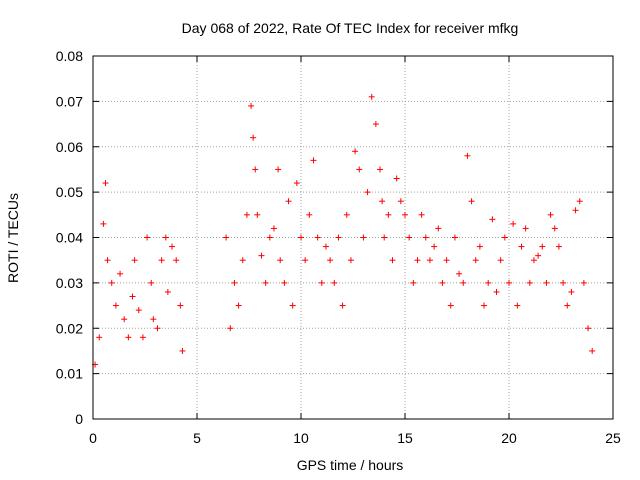  What do you see at coordinates (355, 438) in the screenshot?
I see `x-tick-labels: 0 5 10 15 20 25` at bounding box center [355, 438].